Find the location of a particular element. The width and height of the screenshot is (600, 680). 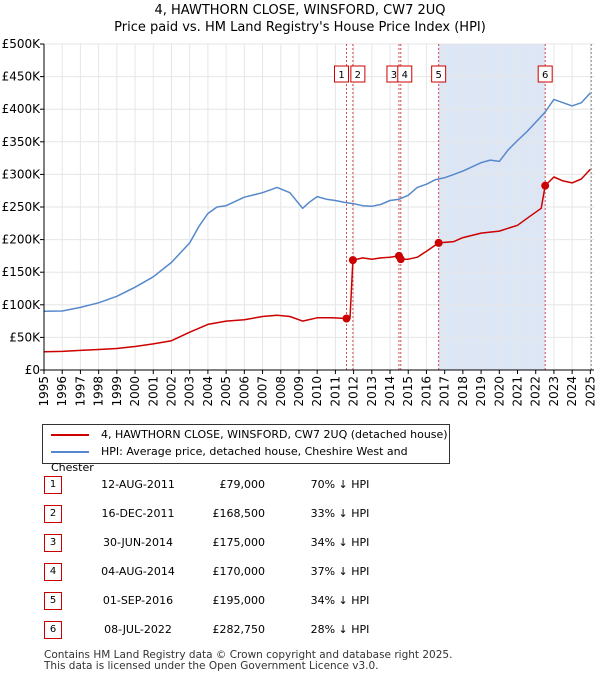

y-tick-label: £200K is located at coordinates (22, 240).